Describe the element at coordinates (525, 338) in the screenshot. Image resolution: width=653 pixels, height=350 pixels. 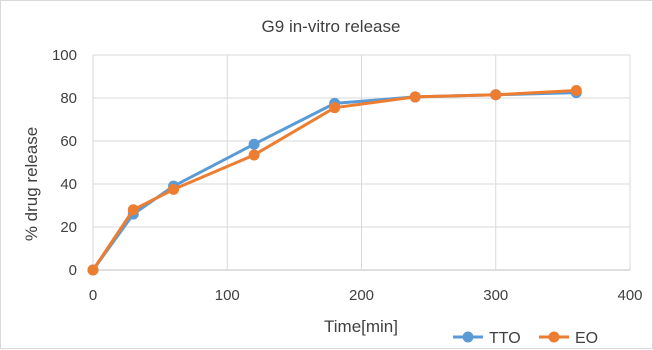
I see `legend: TTO EO` at that location.